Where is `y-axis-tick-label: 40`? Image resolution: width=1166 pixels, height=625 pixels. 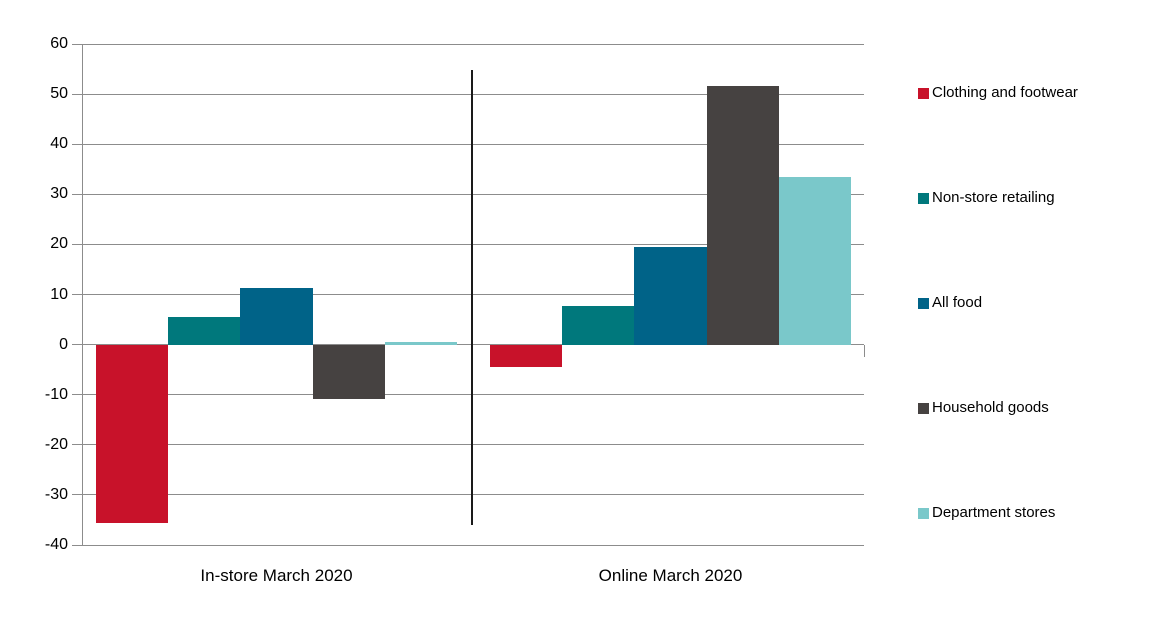 y-axis-tick-label: 40 is located at coordinates (59, 144).